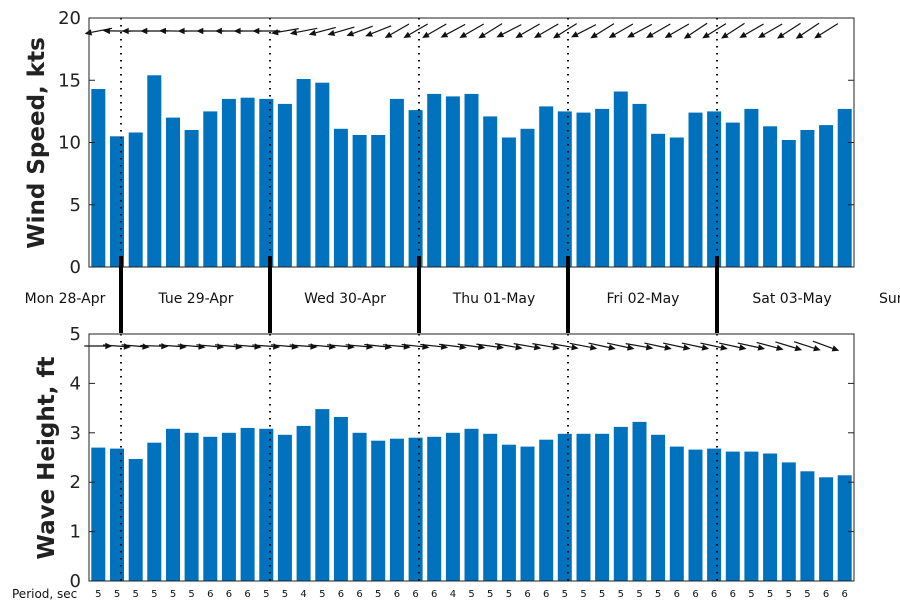 The height and width of the screenshot is (600, 900). I want to click on wave-height-axis-label: Wave Height, ft, so click(47, 458).